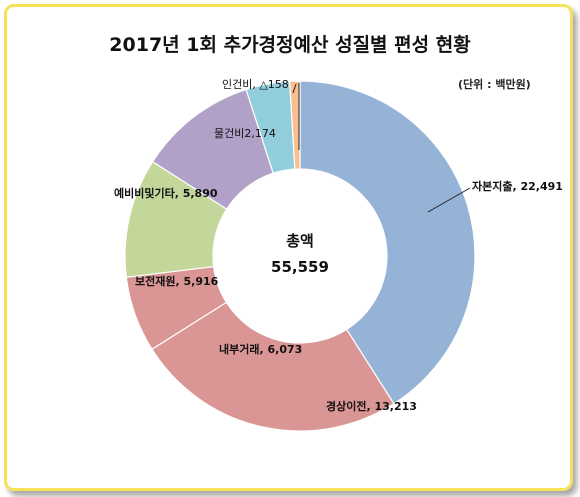  What do you see at coordinates (260, 349) in the screenshot?
I see `data-label-내부거래: 내부거래, 6,073` at bounding box center [260, 349].